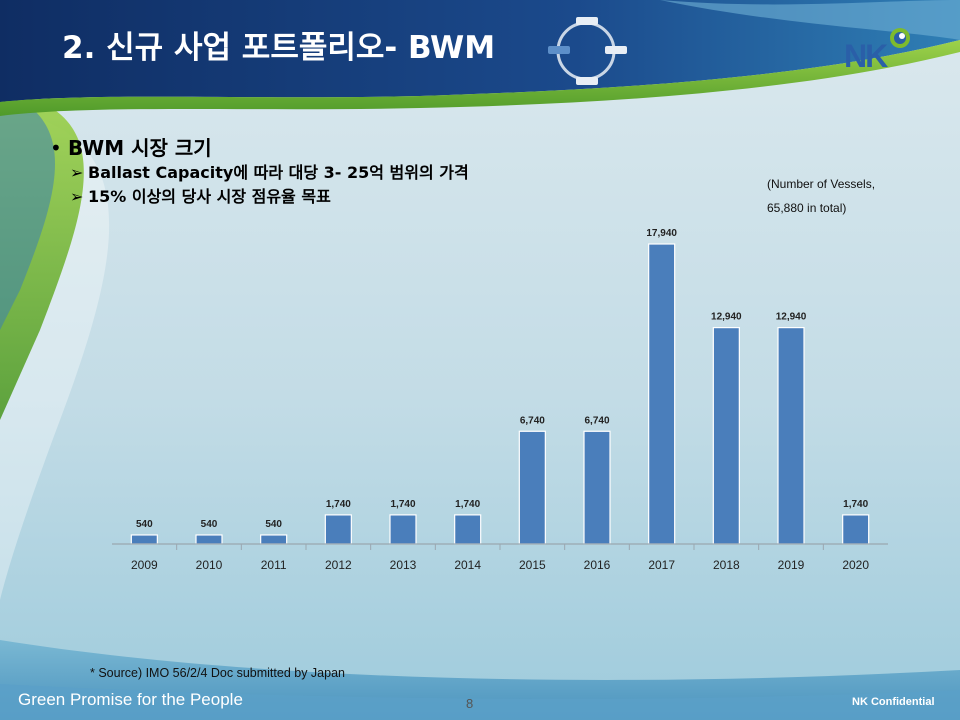 The width and height of the screenshot is (960, 720). Describe the element at coordinates (140, 148) in the screenshot. I see `bullet-main-text: BWM 시장 크기` at that location.